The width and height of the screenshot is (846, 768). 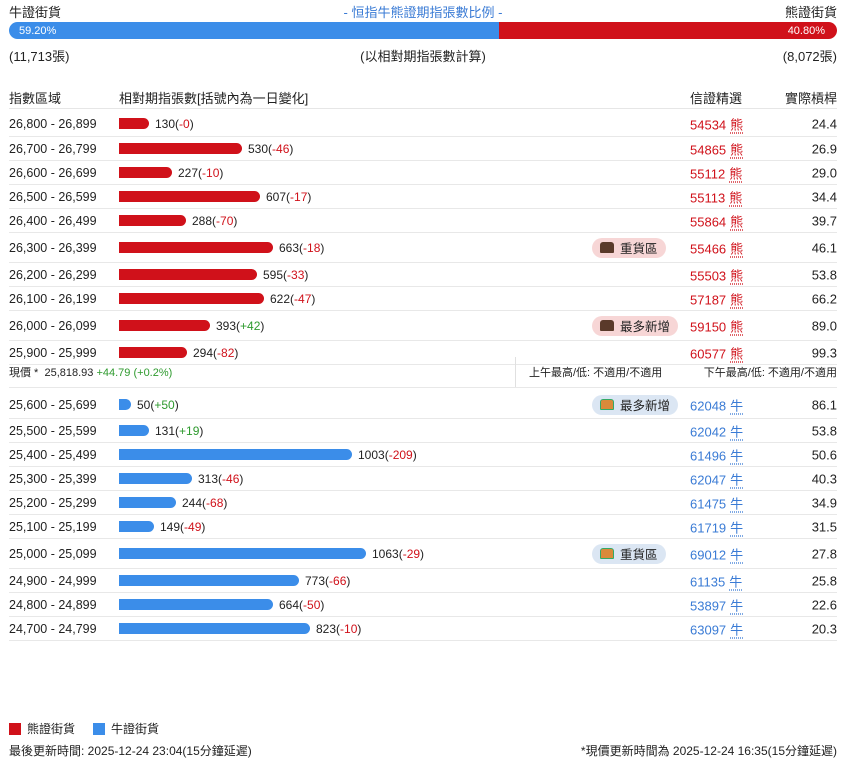 What do you see at coordinates (423, 503) in the screenshot?
I see `table-row: 25,200 - 25,299 244(-68) 61475 牛 34.9` at bounding box center [423, 503].